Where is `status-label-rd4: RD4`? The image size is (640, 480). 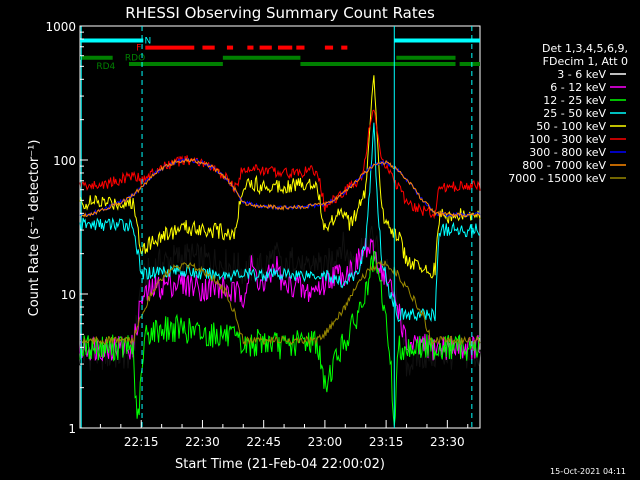
status-label-rd4: RD4 is located at coordinates (105, 67).